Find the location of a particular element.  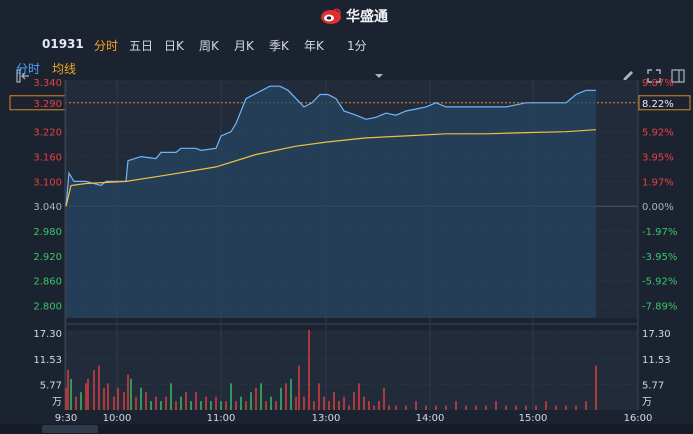

legend-price-line: 分时 is located at coordinates (28, 69).